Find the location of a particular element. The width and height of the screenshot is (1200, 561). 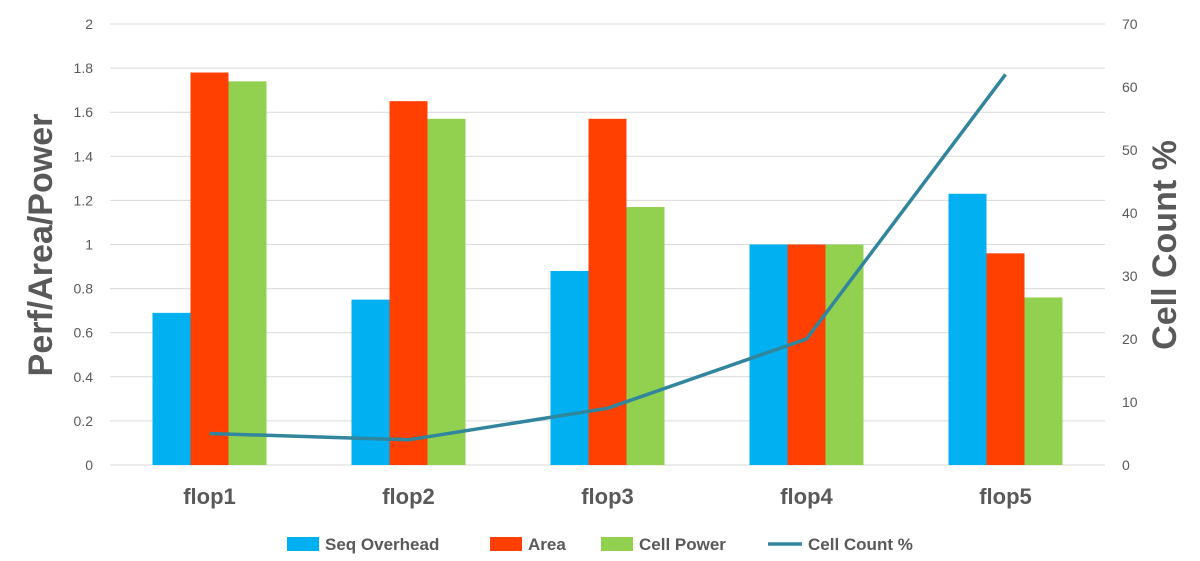

y2-tick-label: 70 is located at coordinates (1130, 24).